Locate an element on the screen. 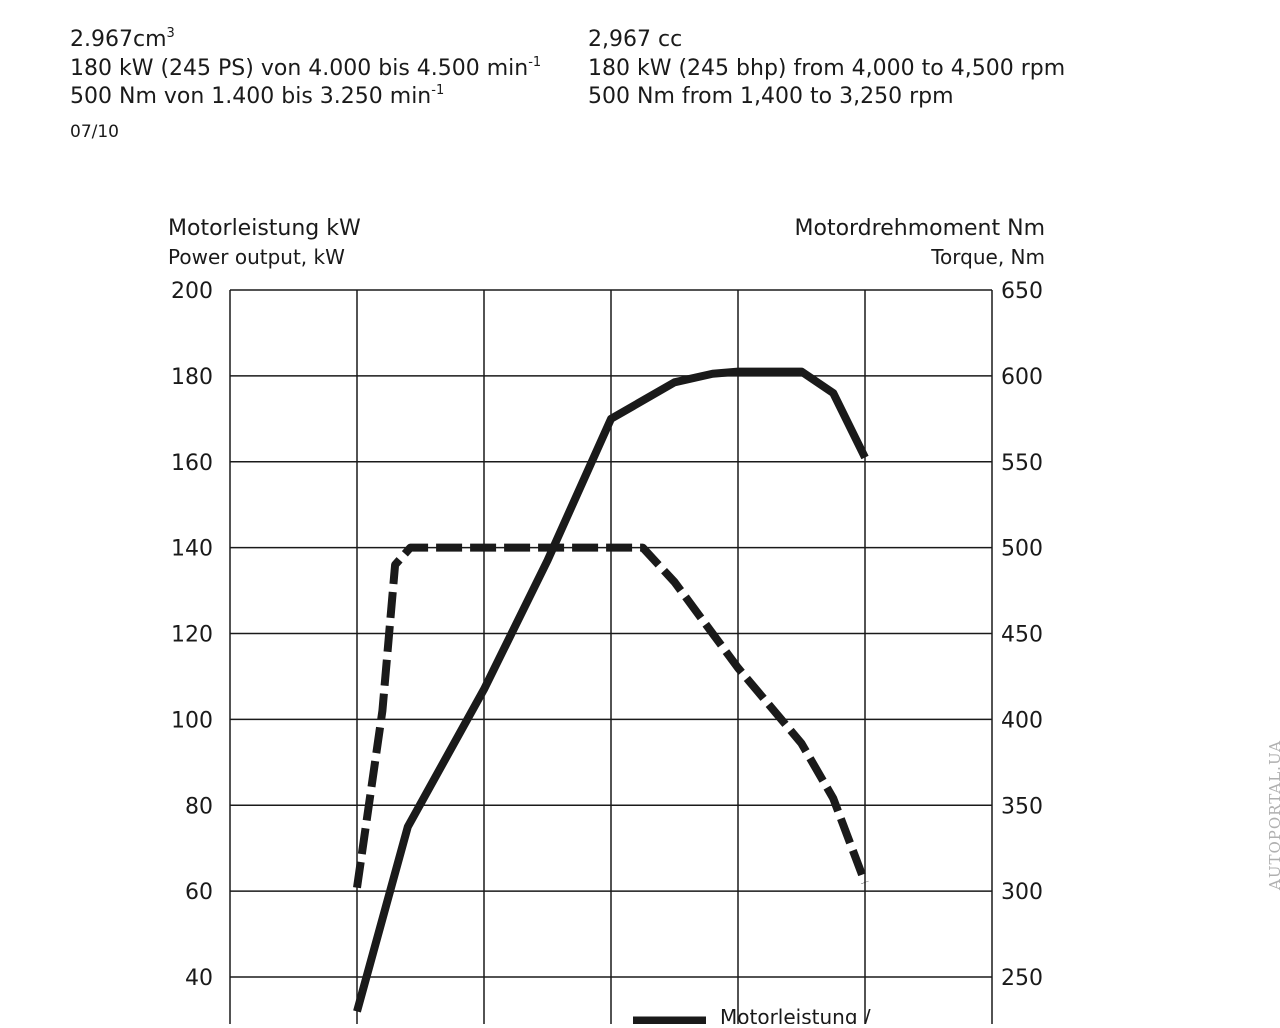 The width and height of the screenshot is (1280, 1028). left-tick-label: 100 is located at coordinates (192, 720).